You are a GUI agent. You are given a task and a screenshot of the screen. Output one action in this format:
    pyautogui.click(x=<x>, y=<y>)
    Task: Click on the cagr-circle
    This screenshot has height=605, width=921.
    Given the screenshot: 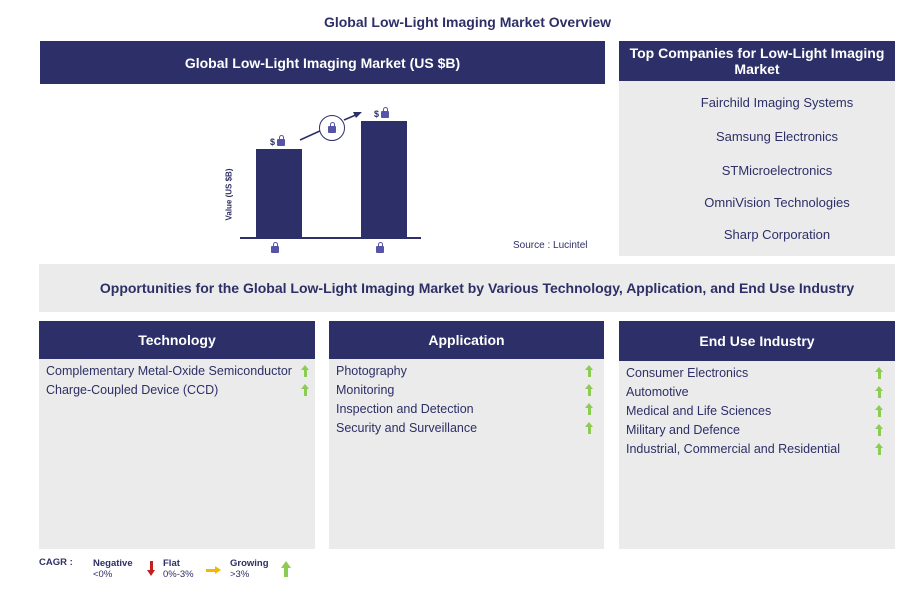 What is the action you would take?
    pyautogui.click(x=332, y=128)
    